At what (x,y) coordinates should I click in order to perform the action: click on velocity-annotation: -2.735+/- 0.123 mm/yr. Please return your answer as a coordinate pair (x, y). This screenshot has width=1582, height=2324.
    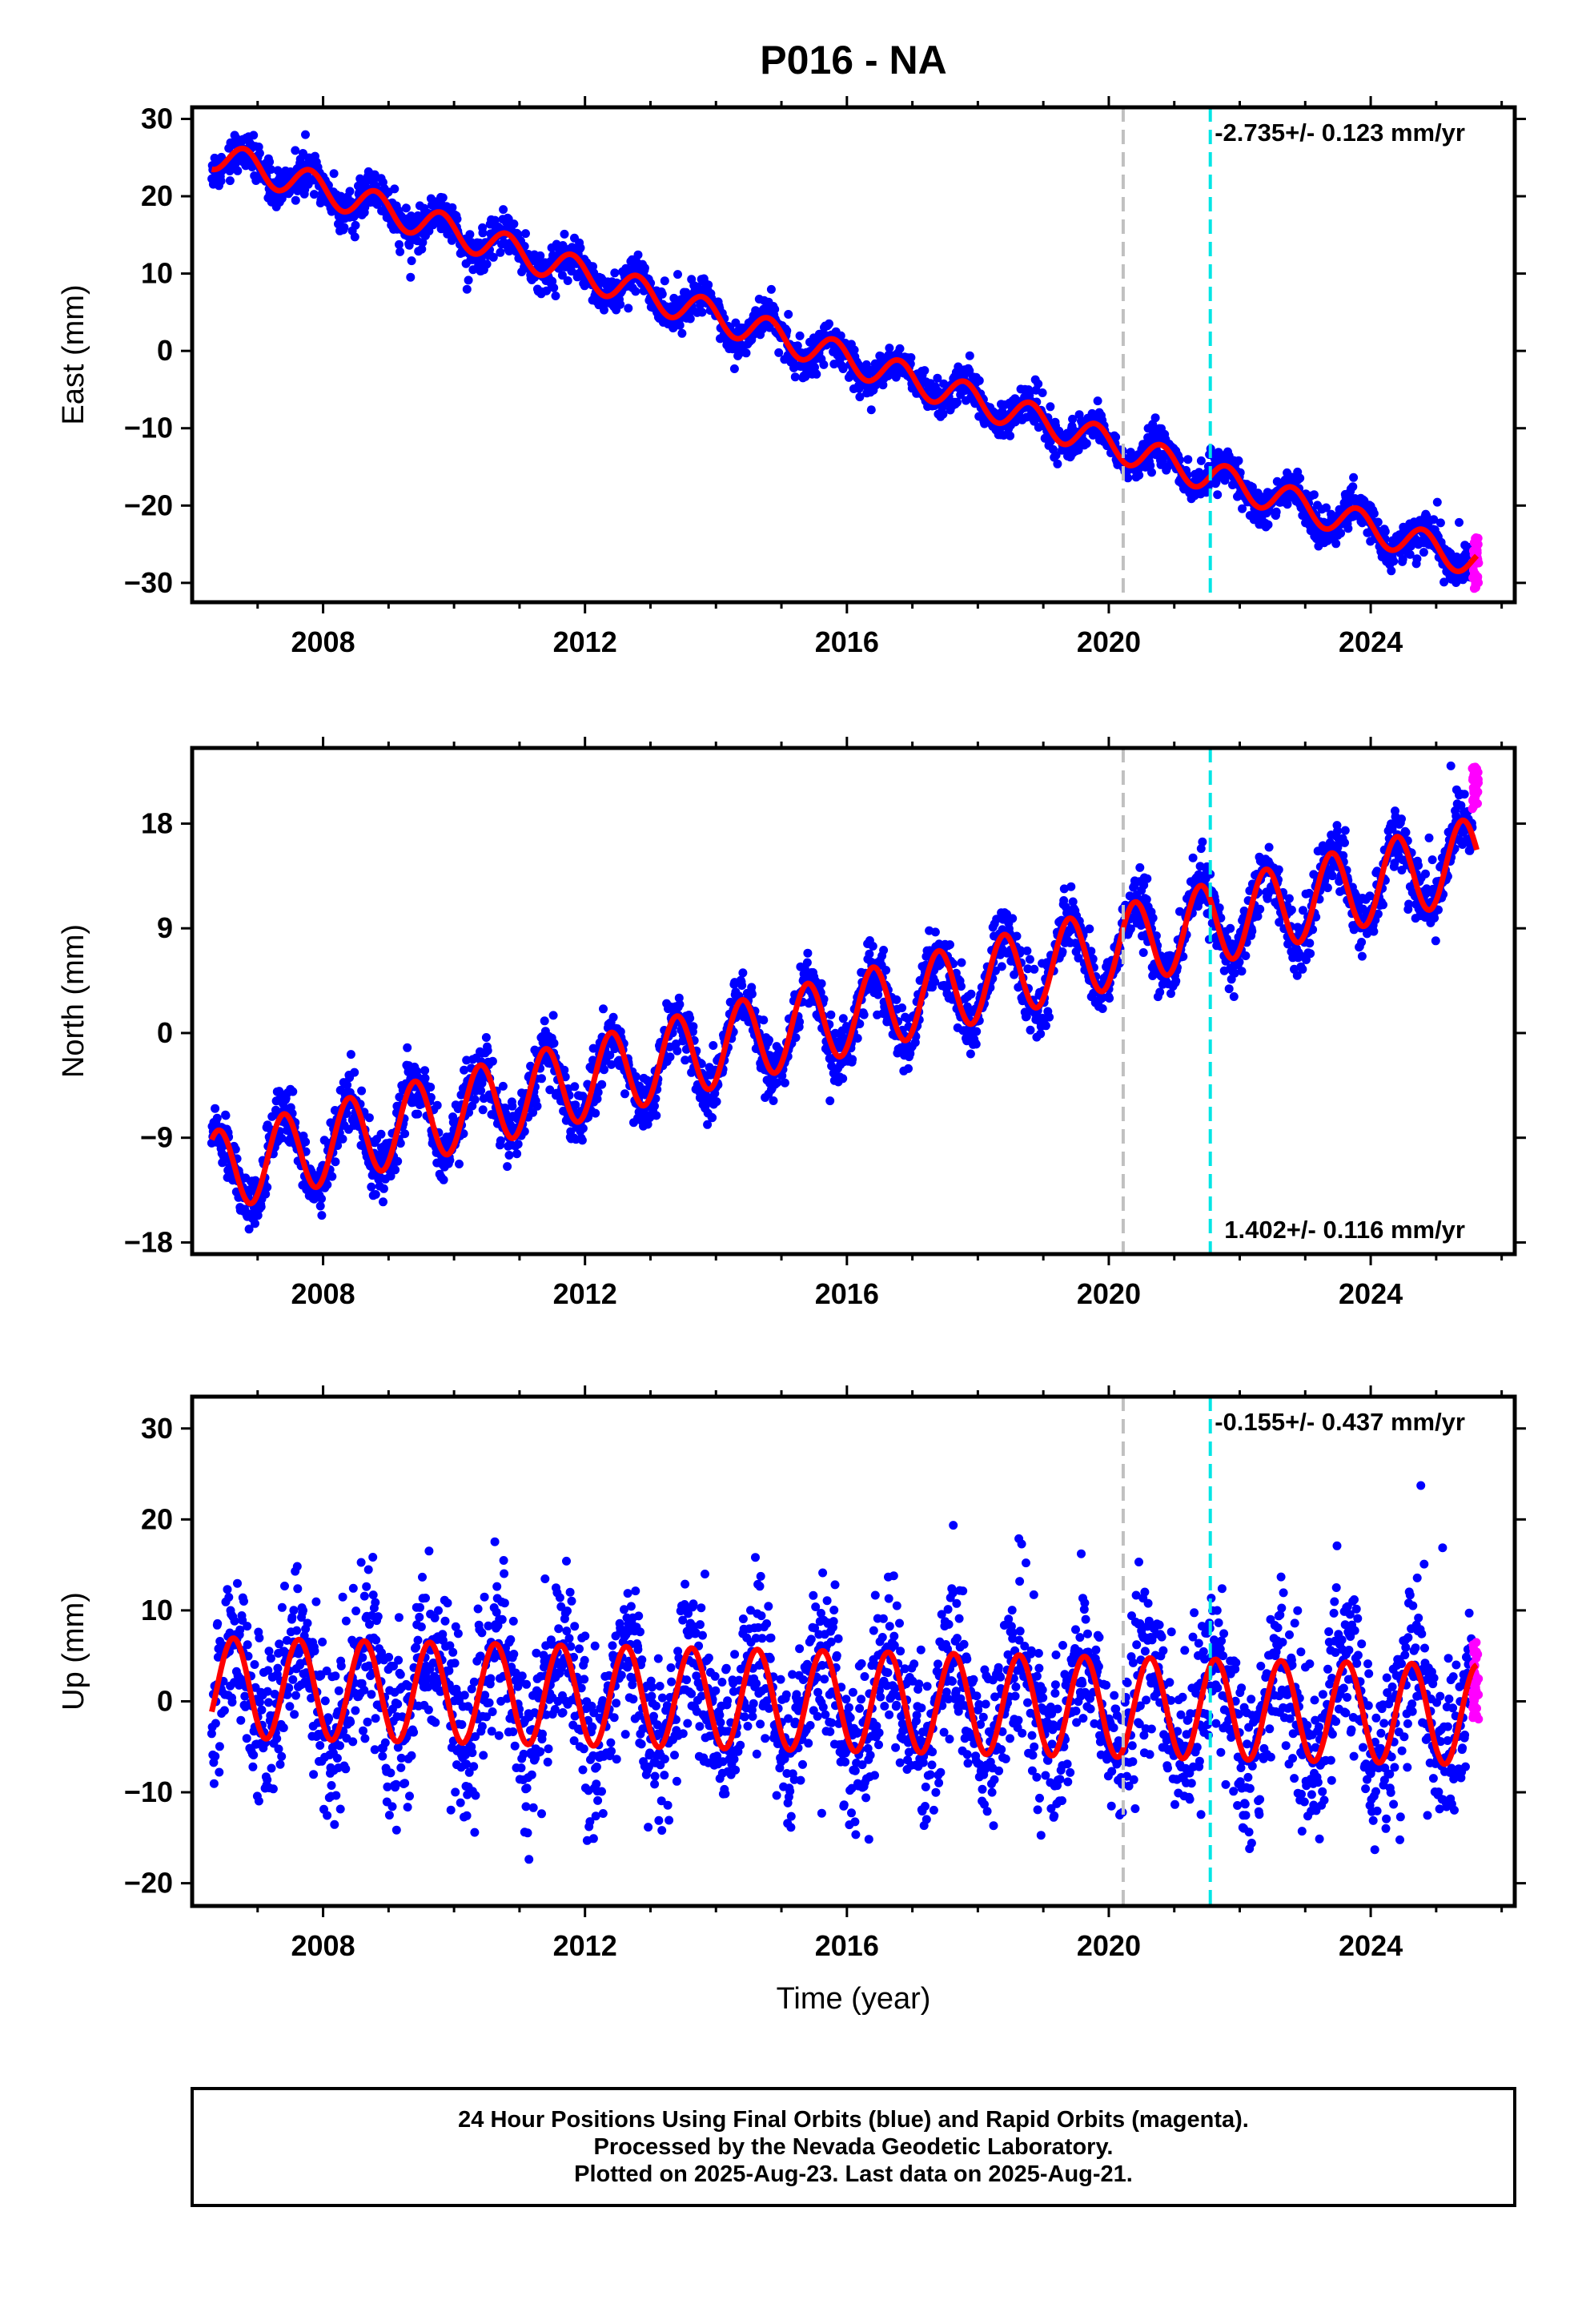
    Looking at the image, I should click on (1340, 133).